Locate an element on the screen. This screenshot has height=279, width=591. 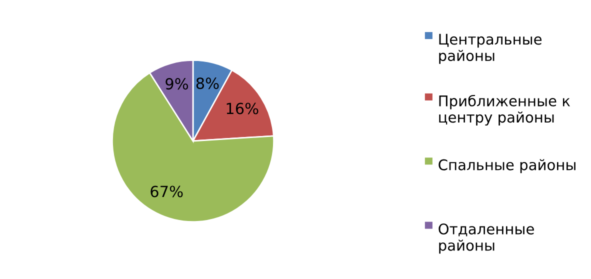
data-label: 8% is located at coordinates (207, 84).